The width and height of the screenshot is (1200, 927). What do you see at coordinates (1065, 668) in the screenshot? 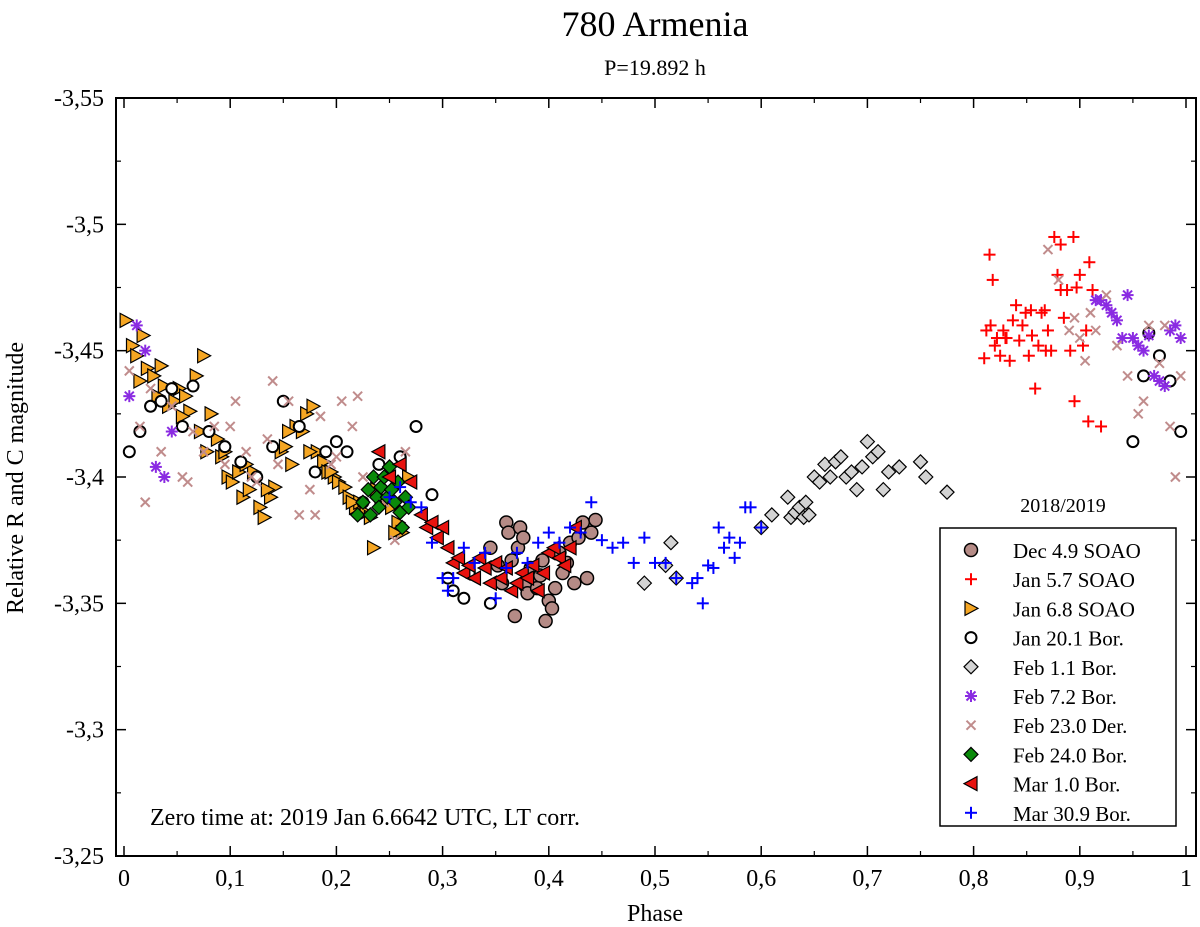
I see `legend-label: Feb 1.1 Bor.` at bounding box center [1065, 668].